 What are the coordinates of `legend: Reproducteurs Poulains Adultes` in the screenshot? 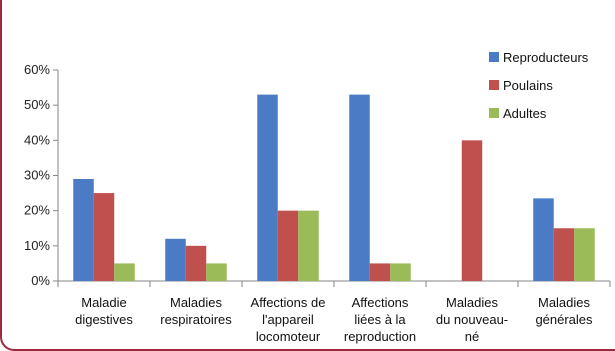 It's located at (539, 85).